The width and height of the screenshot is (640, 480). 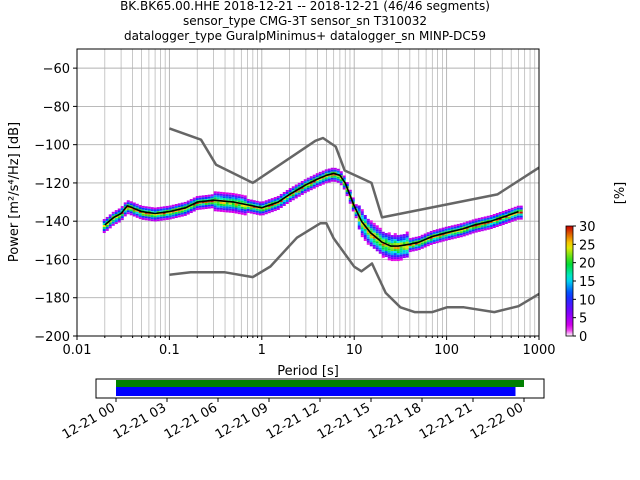 I want to click on x-tick-label: 100, so click(x=446, y=350).